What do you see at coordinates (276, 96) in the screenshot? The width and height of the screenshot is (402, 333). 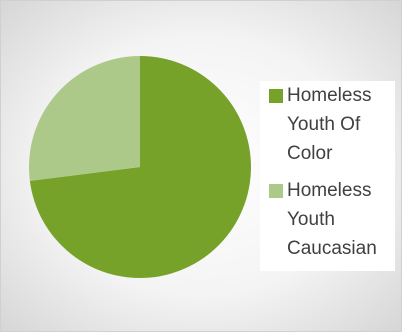 I see `legend-swatch-youth-of-color` at bounding box center [276, 96].